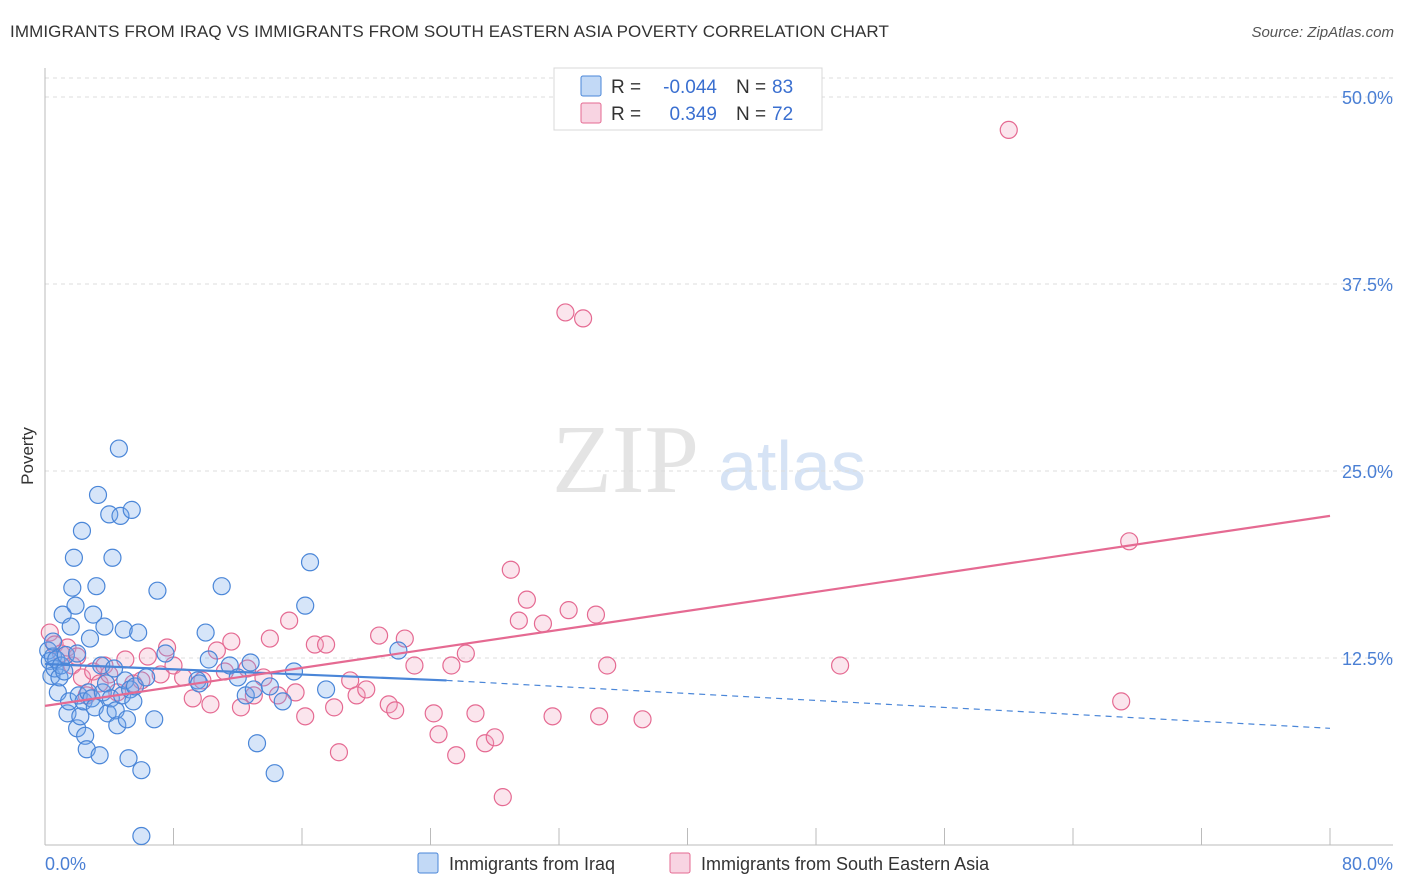  What do you see at coordinates (1367, 98) in the screenshot?
I see `y-tick-label: 50.0%` at bounding box center [1367, 98].